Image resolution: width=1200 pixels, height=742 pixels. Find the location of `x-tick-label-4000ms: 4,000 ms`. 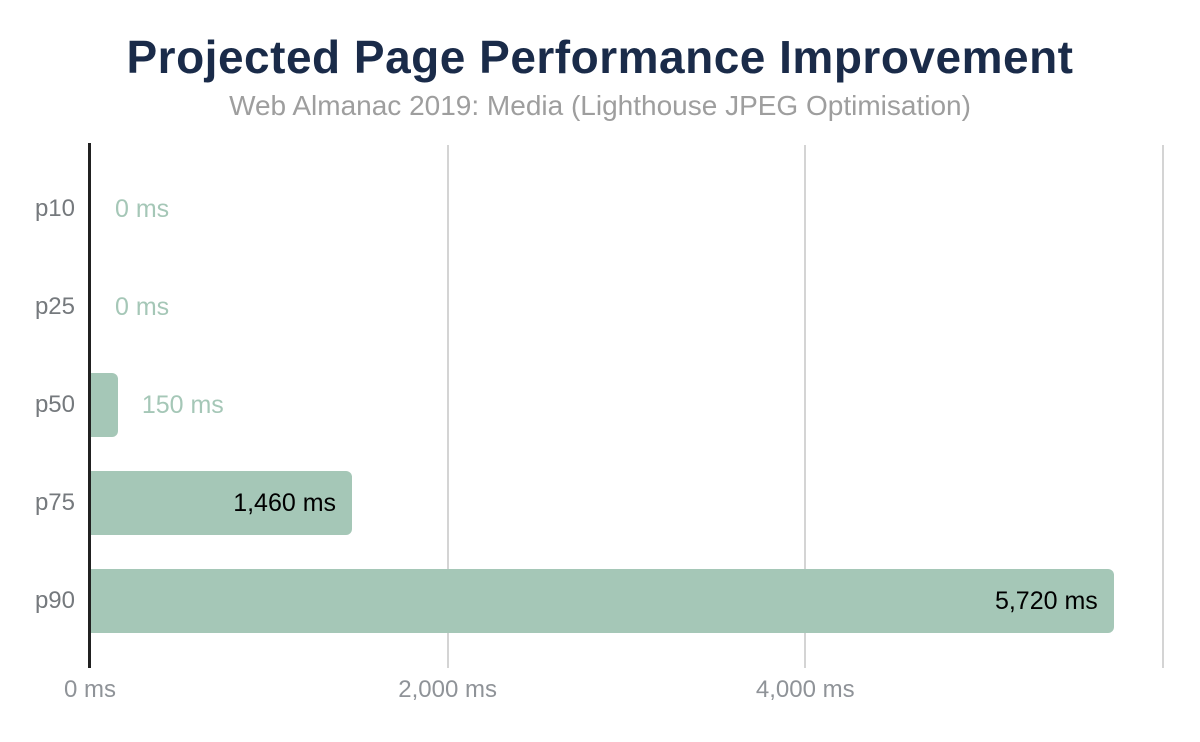

x-tick-label-4000ms: 4,000 ms is located at coordinates (805, 689).